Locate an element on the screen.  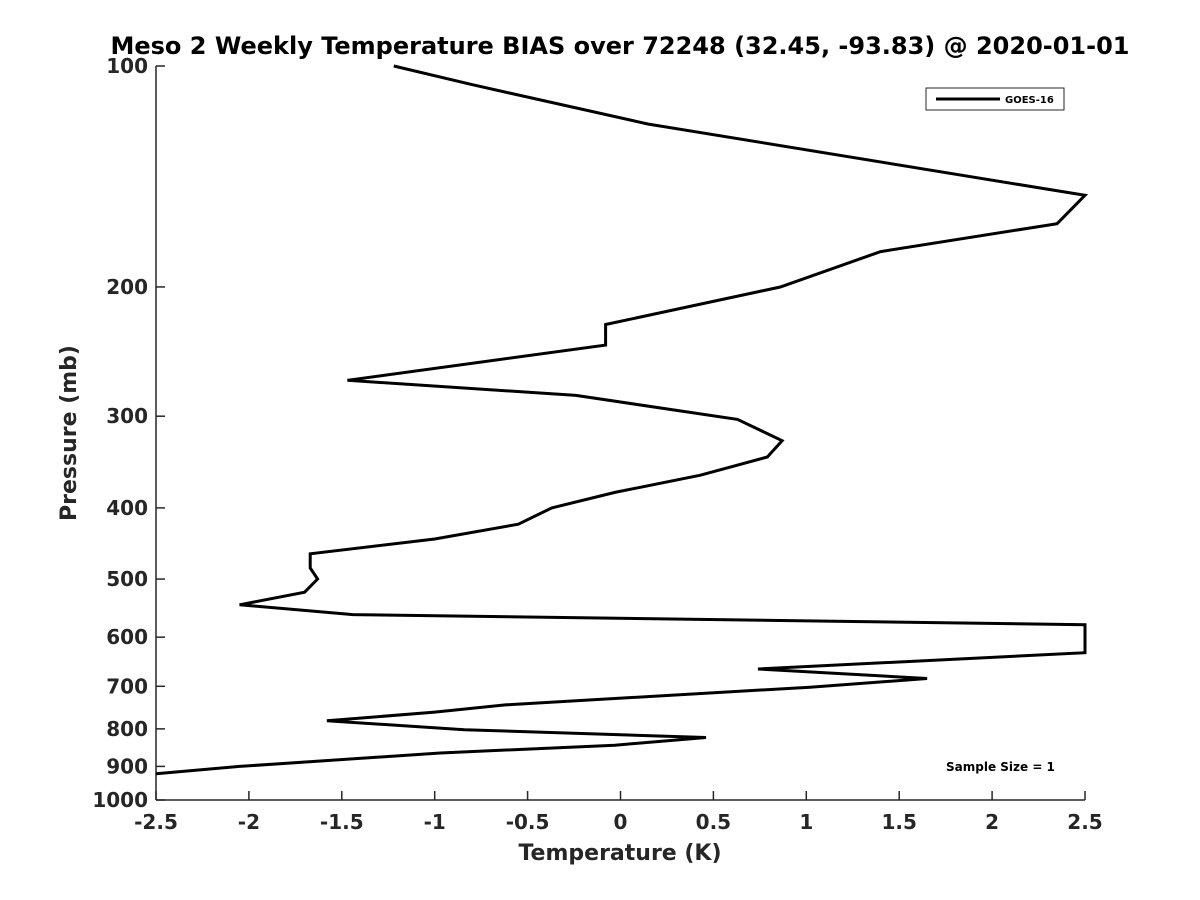
y-tick-label: 400 is located at coordinates (127, 508).